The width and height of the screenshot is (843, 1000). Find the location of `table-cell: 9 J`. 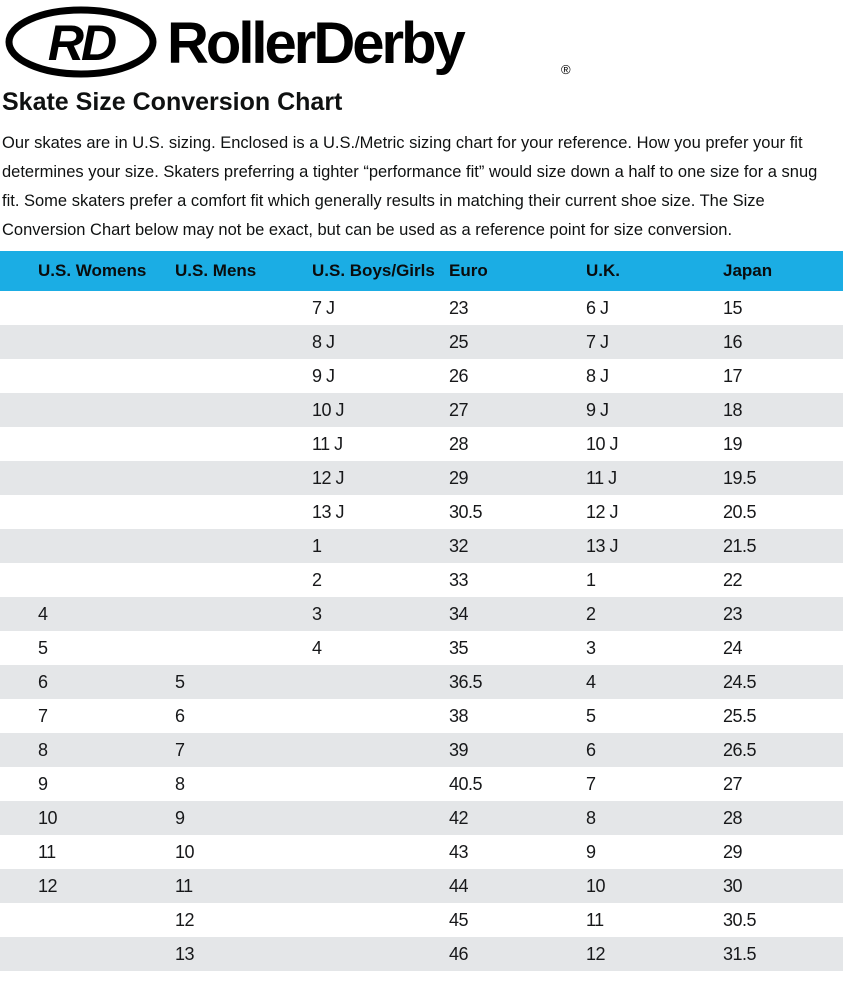

table-cell: 9 J is located at coordinates (323, 375).